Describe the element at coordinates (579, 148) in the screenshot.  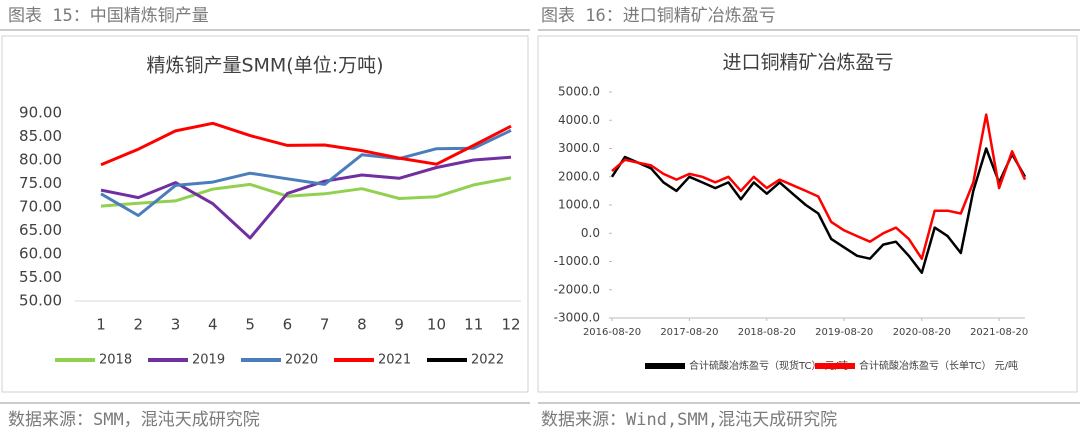
I see `y-tick-label: 3000.0` at that location.